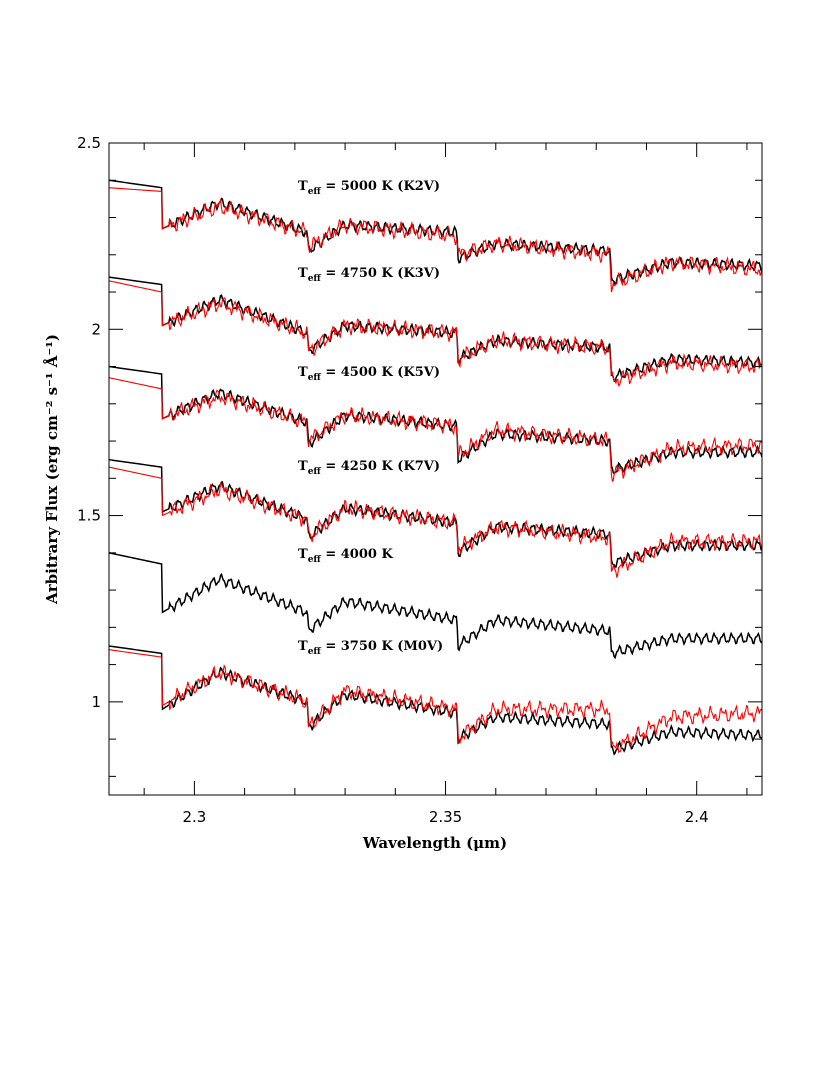 This screenshot has width=830, height=1074. I want to click on y-tick-label: 1.5, so click(89, 516).